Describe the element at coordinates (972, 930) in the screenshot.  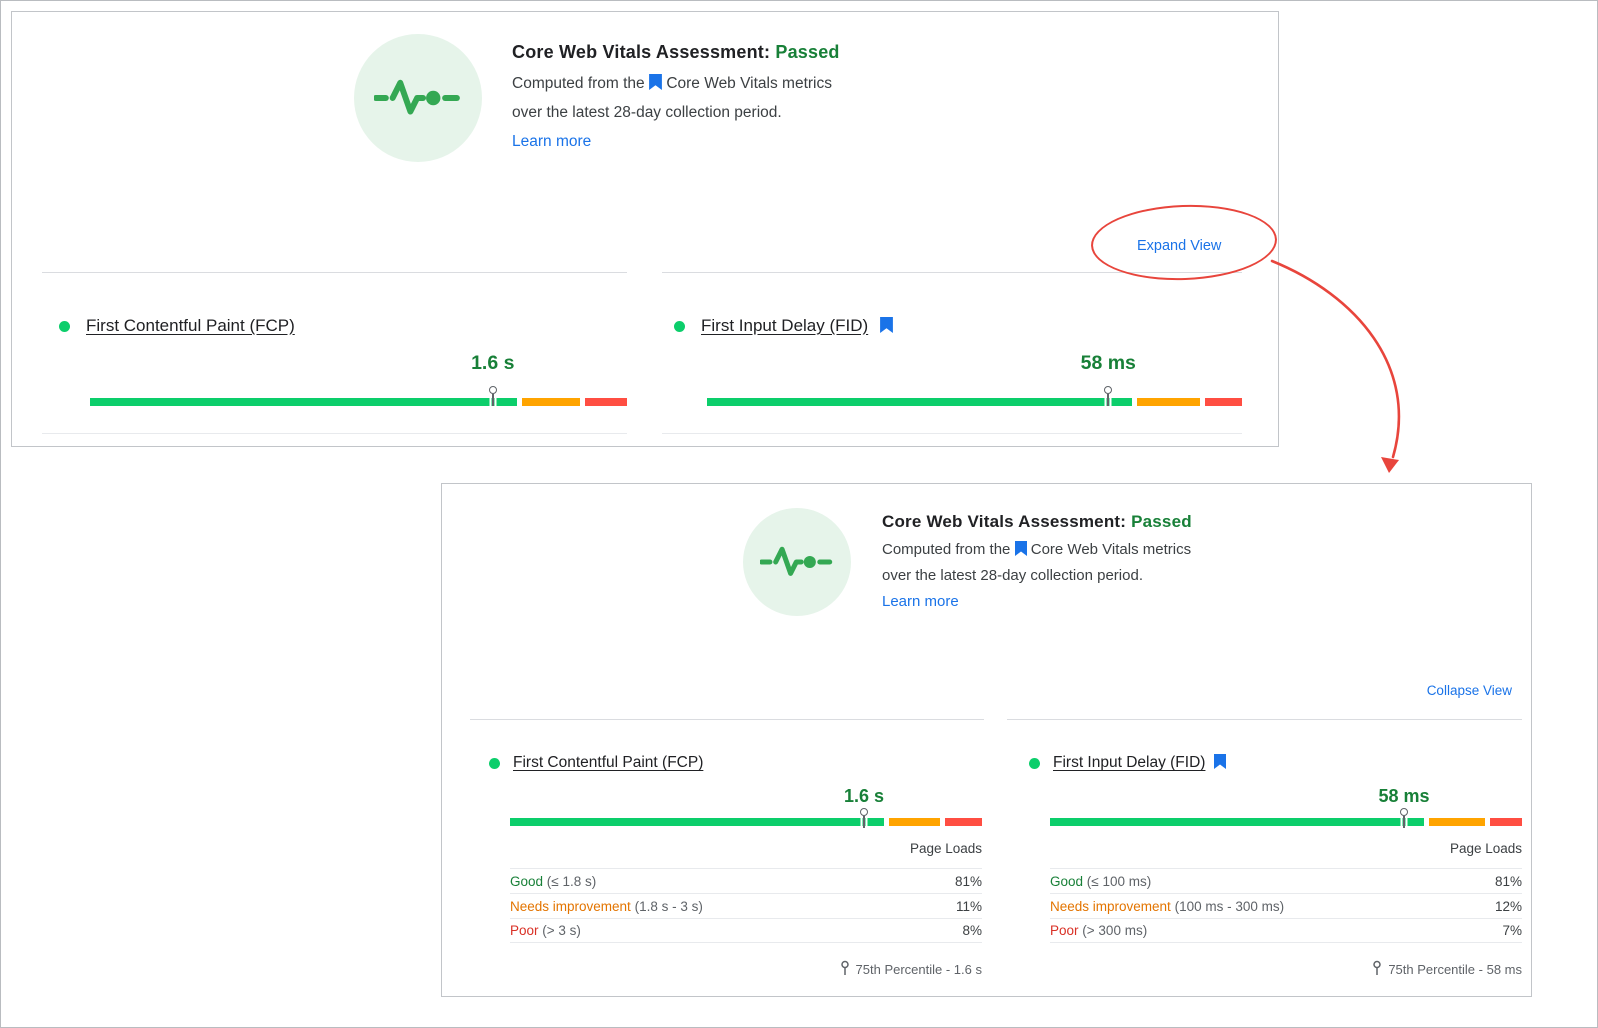
I see `row-value: 8%` at that location.